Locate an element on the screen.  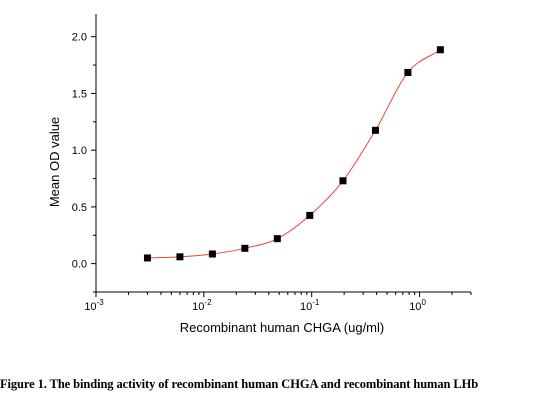
x-tick-label: 10⁰ is located at coordinates (417, 305).